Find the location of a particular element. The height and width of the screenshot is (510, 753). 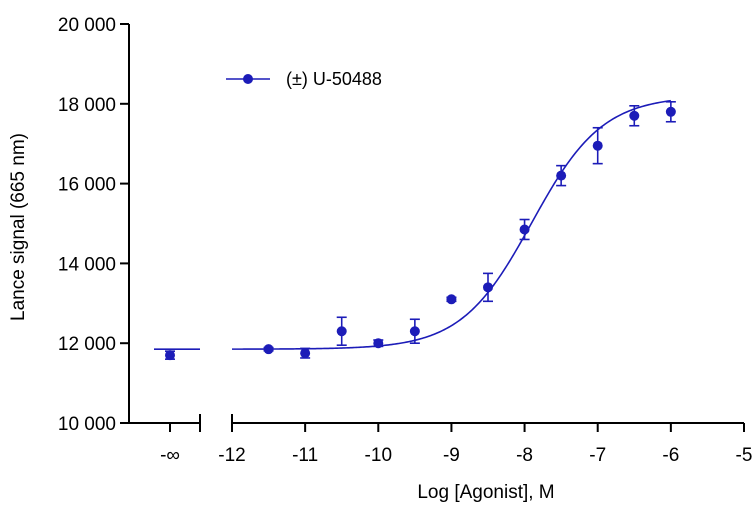

x-tick-label: -12 is located at coordinates (231, 455).